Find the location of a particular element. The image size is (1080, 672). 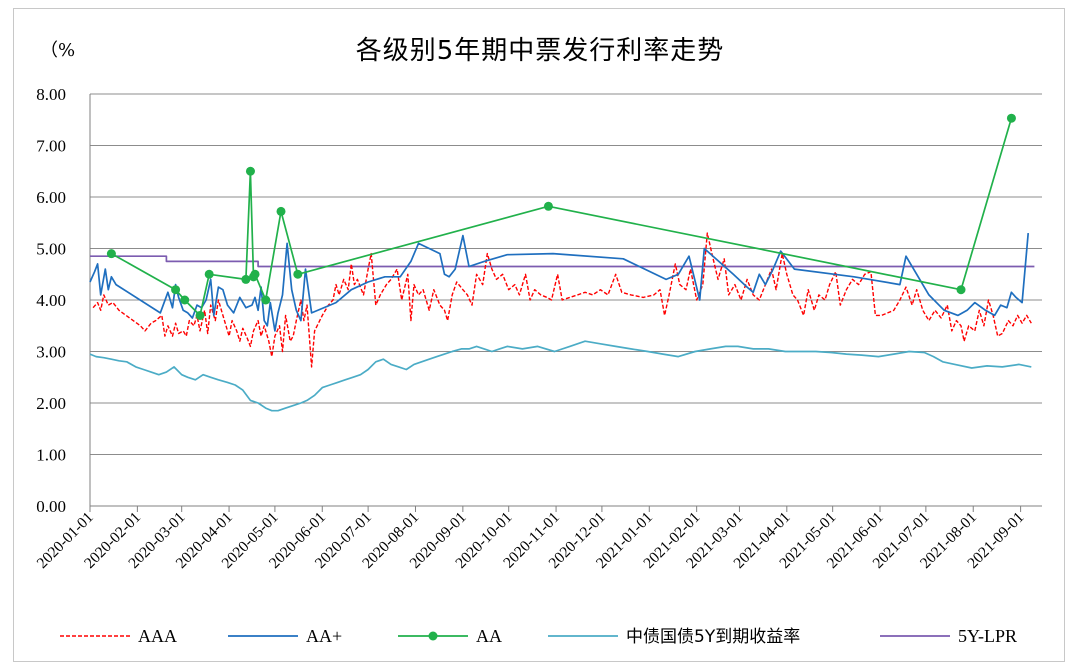

y-tick-label: 6.00 is located at coordinates (51, 197).